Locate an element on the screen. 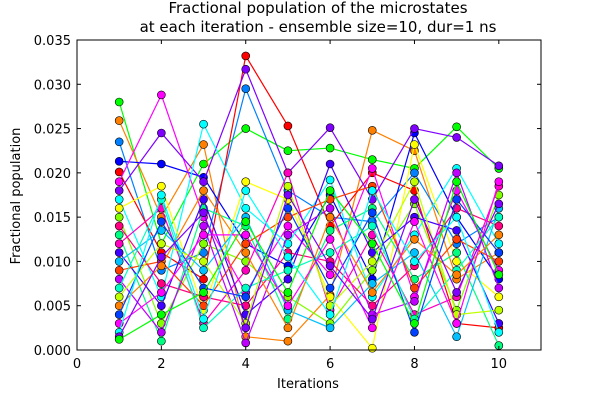  x-tick-label: 2 is located at coordinates (161, 364).